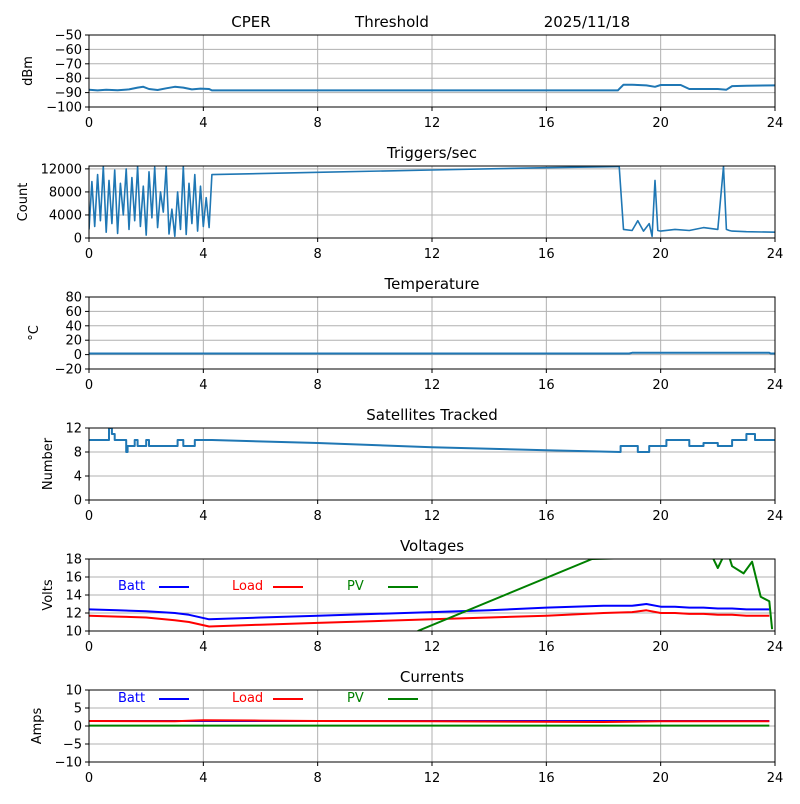  I want to click on y-axis-label: Volts, so click(48, 595).